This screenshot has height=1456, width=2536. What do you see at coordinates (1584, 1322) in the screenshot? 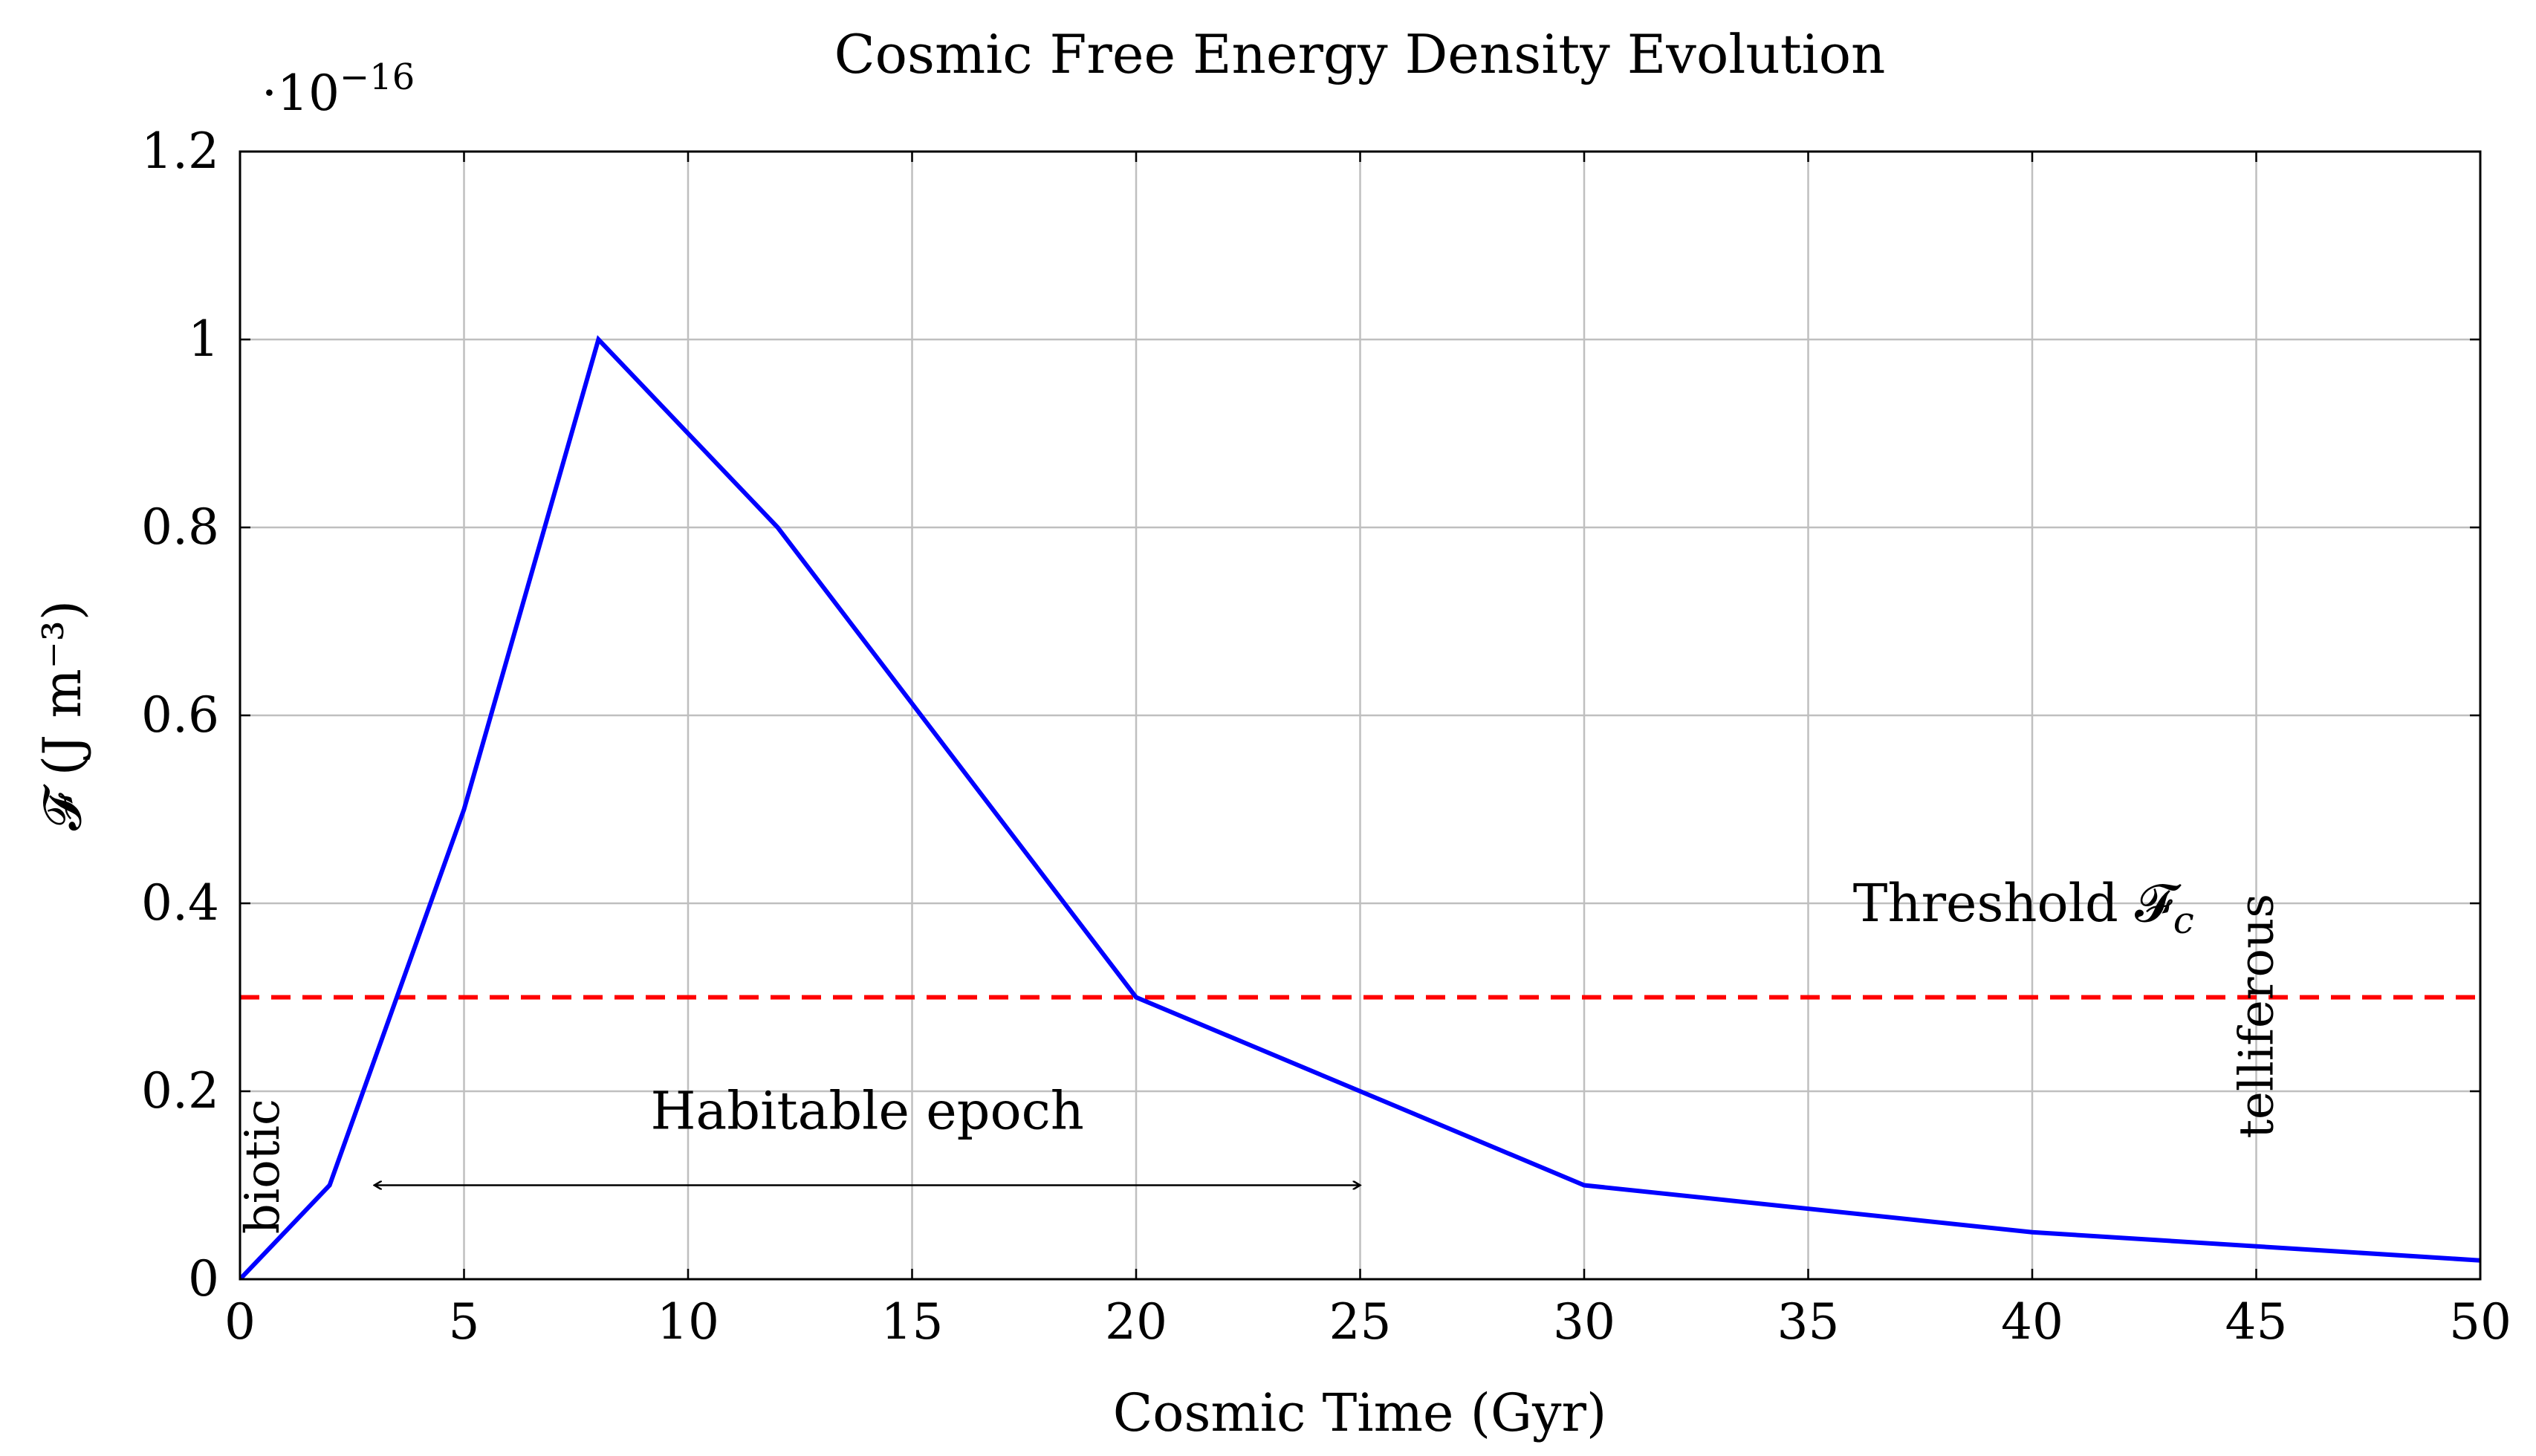
I see `x-tick-label: 30` at bounding box center [1584, 1322].